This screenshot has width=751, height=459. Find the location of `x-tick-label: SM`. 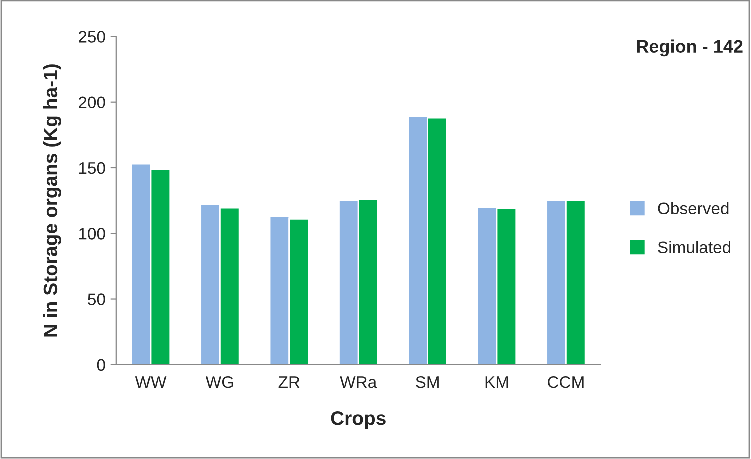

x-tick-label: SM is located at coordinates (427, 382).